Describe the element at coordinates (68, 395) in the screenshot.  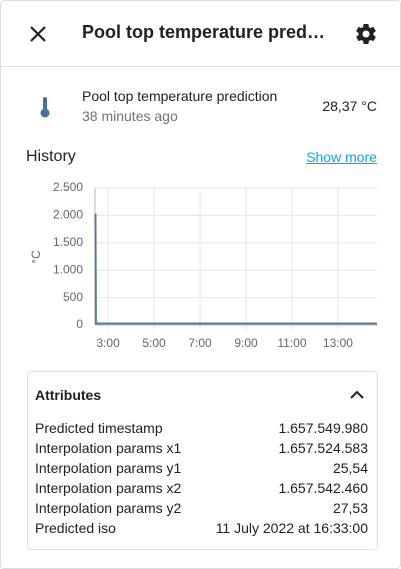
I see `attributes-title: Attributes` at that location.